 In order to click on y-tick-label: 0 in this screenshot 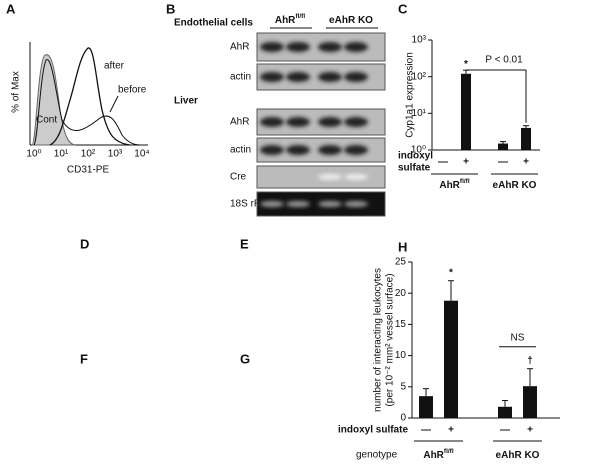, I will do `click(403, 418)`.